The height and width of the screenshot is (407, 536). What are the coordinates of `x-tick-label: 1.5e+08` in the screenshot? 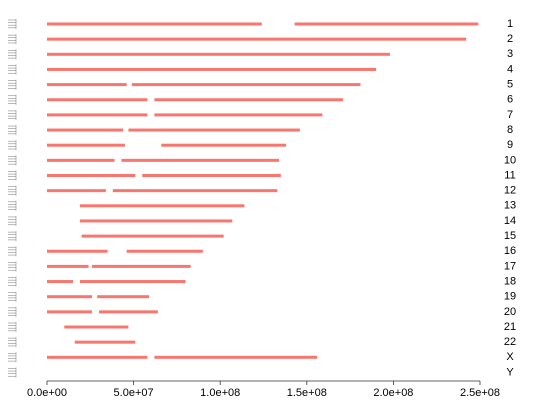 It's located at (307, 393).